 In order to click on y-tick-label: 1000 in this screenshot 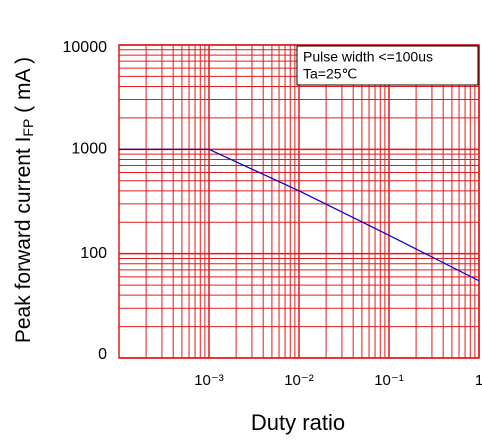, I will do `click(89, 149)`.